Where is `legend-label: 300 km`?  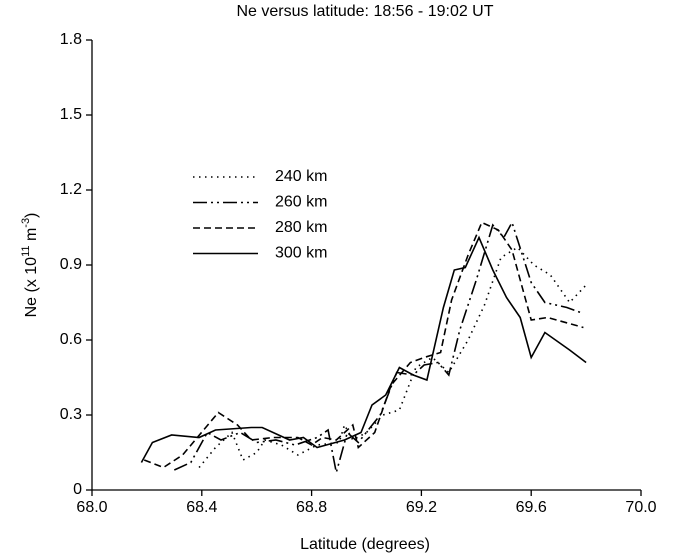 legend-label: 300 km is located at coordinates (301, 253).